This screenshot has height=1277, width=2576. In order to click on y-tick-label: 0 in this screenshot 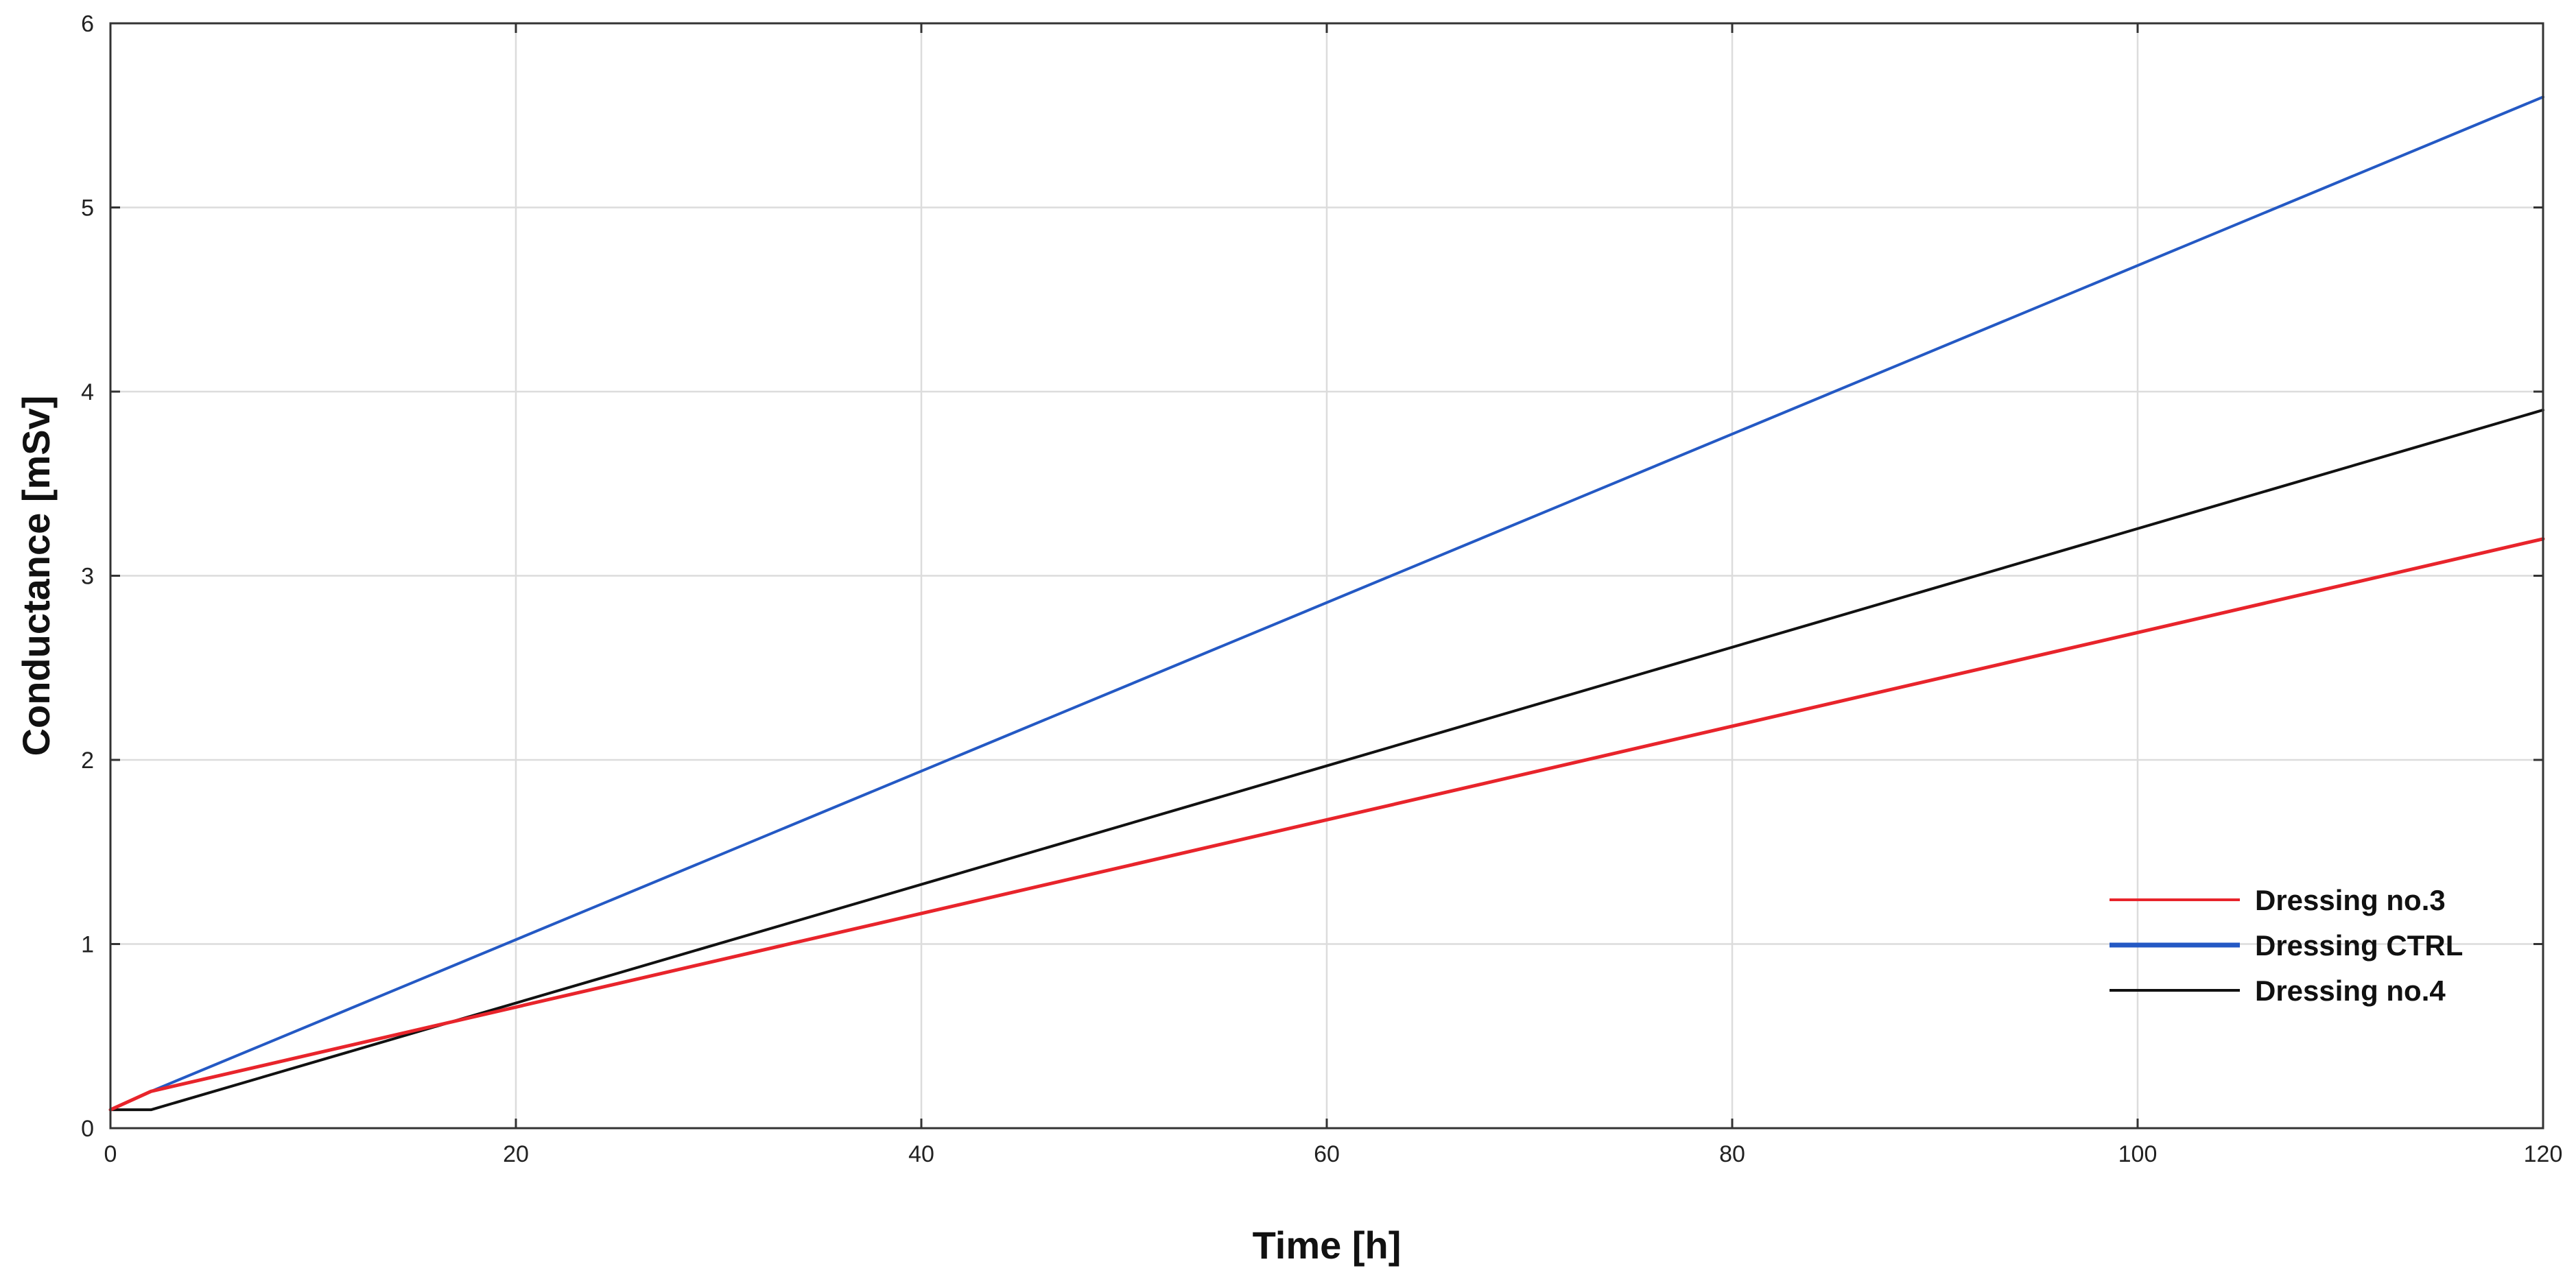, I will do `click(87, 1129)`.